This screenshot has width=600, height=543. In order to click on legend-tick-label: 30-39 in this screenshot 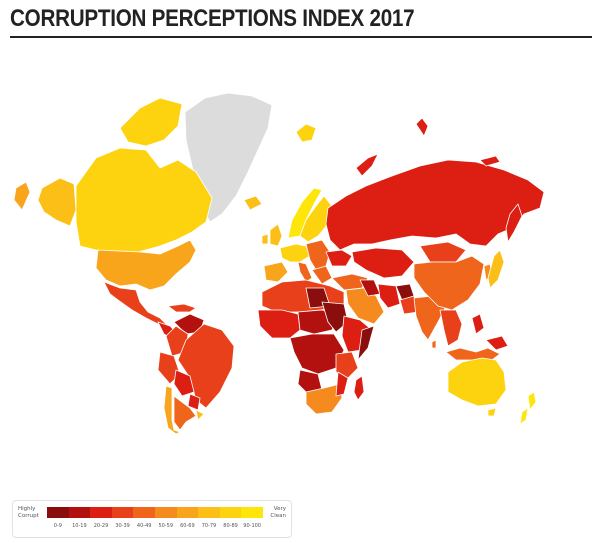, I will do `click(122, 526)`.